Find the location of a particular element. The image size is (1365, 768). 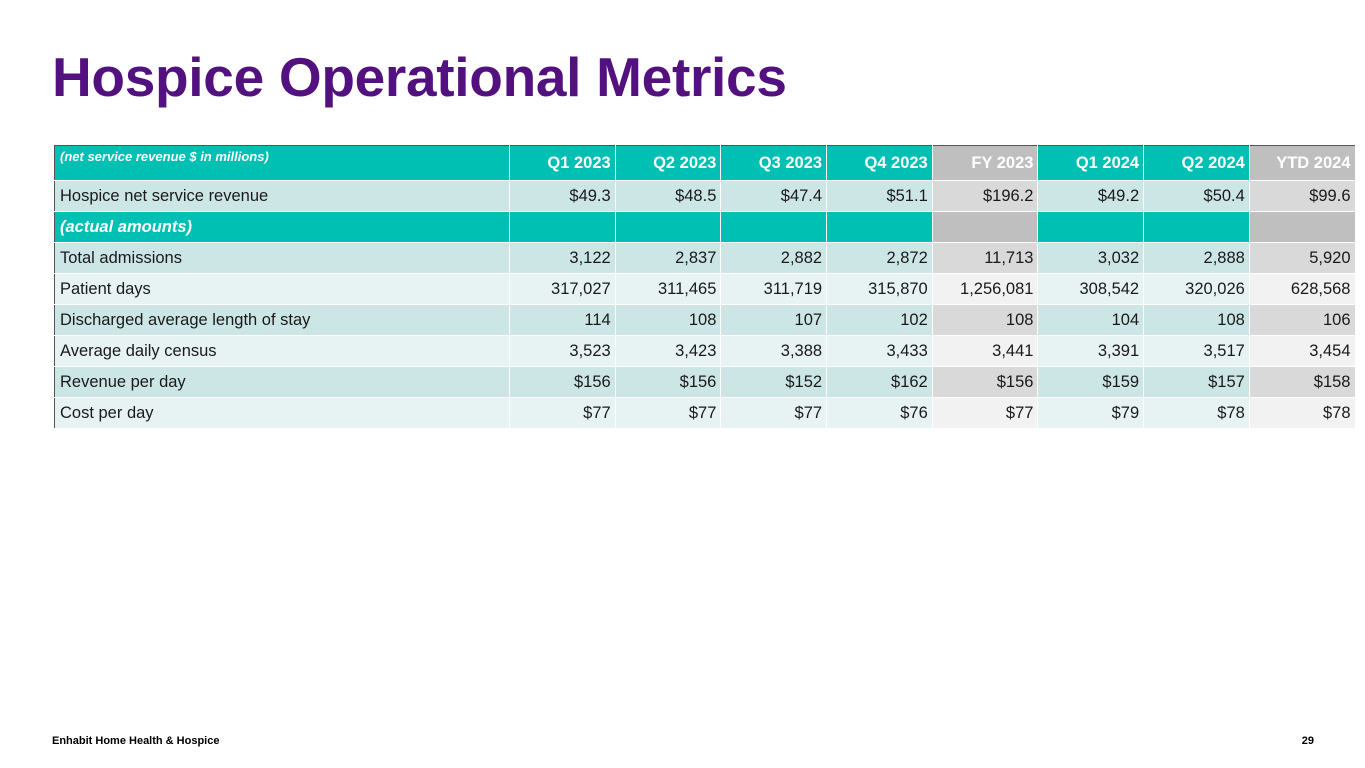

row-label: Revenue per day is located at coordinates (282, 382).